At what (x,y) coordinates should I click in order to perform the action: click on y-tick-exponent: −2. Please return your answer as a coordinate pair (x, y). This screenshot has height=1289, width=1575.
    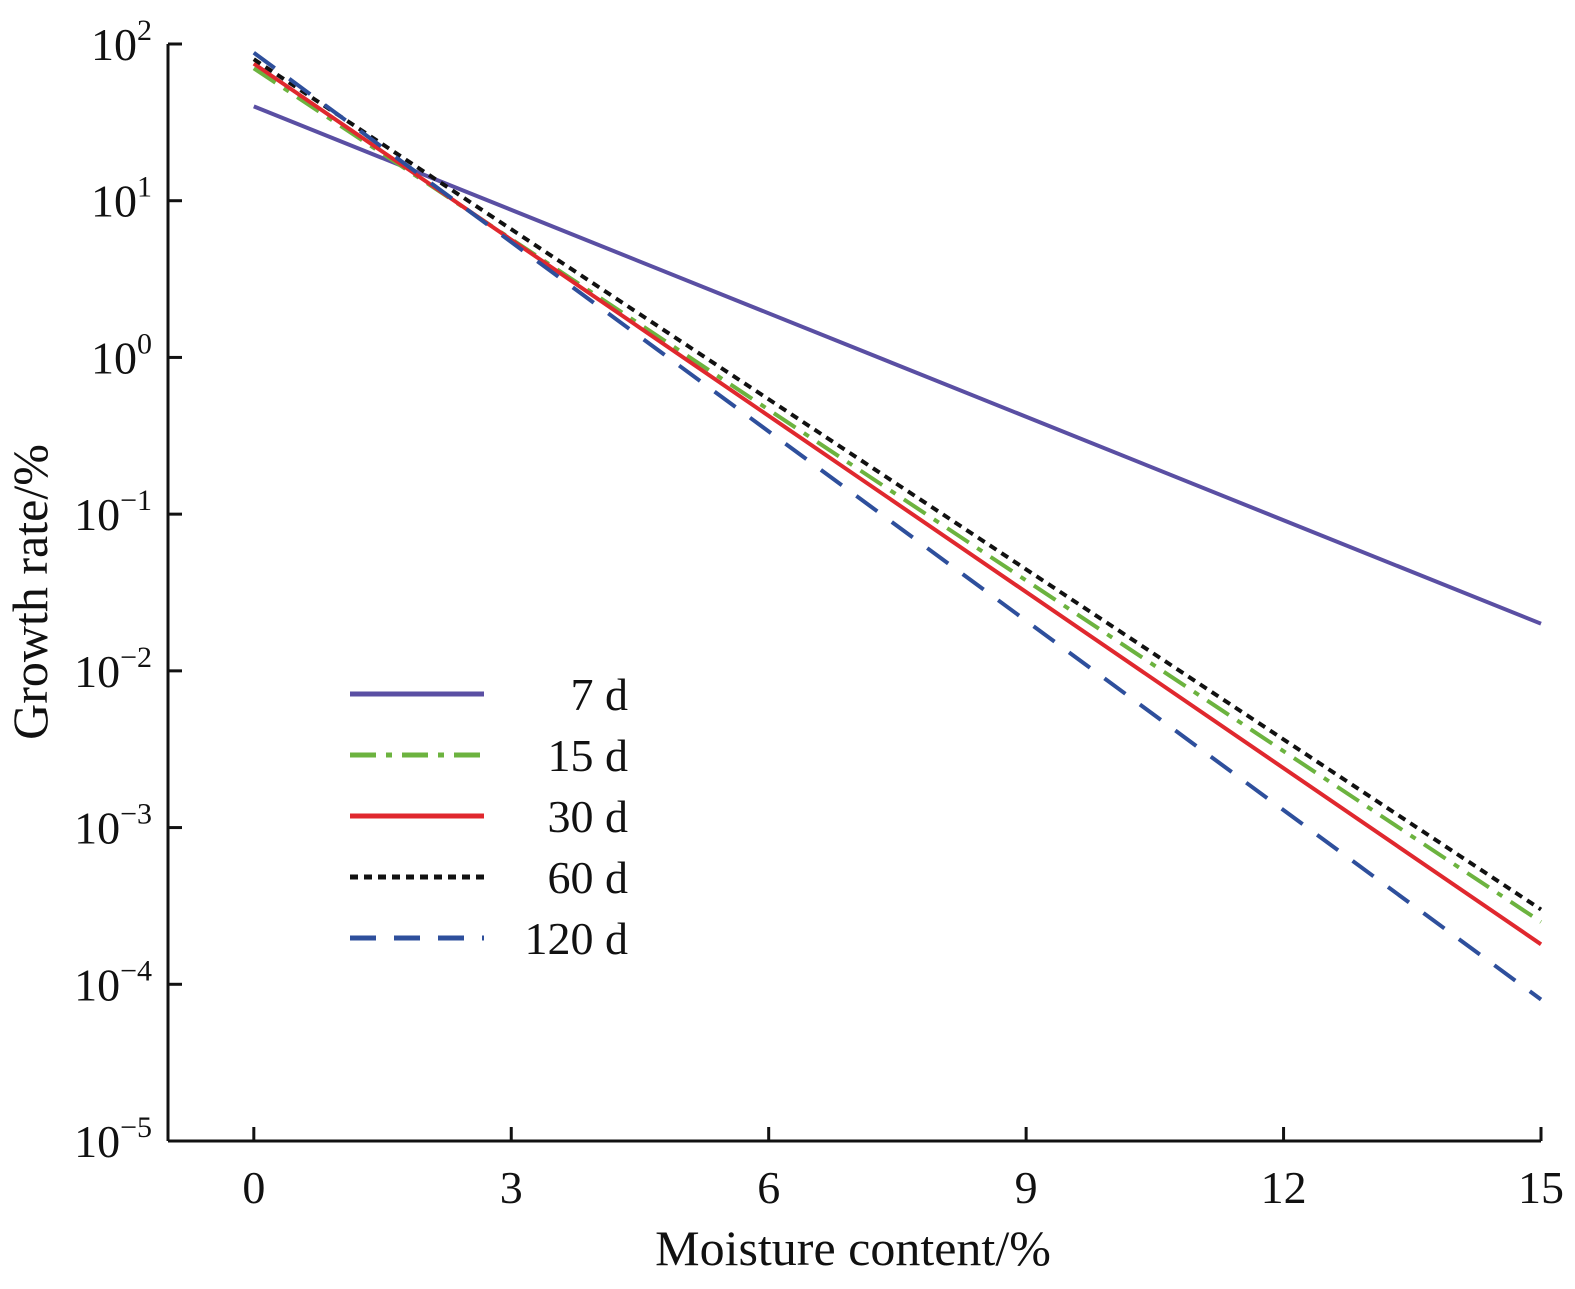
    Looking at the image, I should click on (136, 657).